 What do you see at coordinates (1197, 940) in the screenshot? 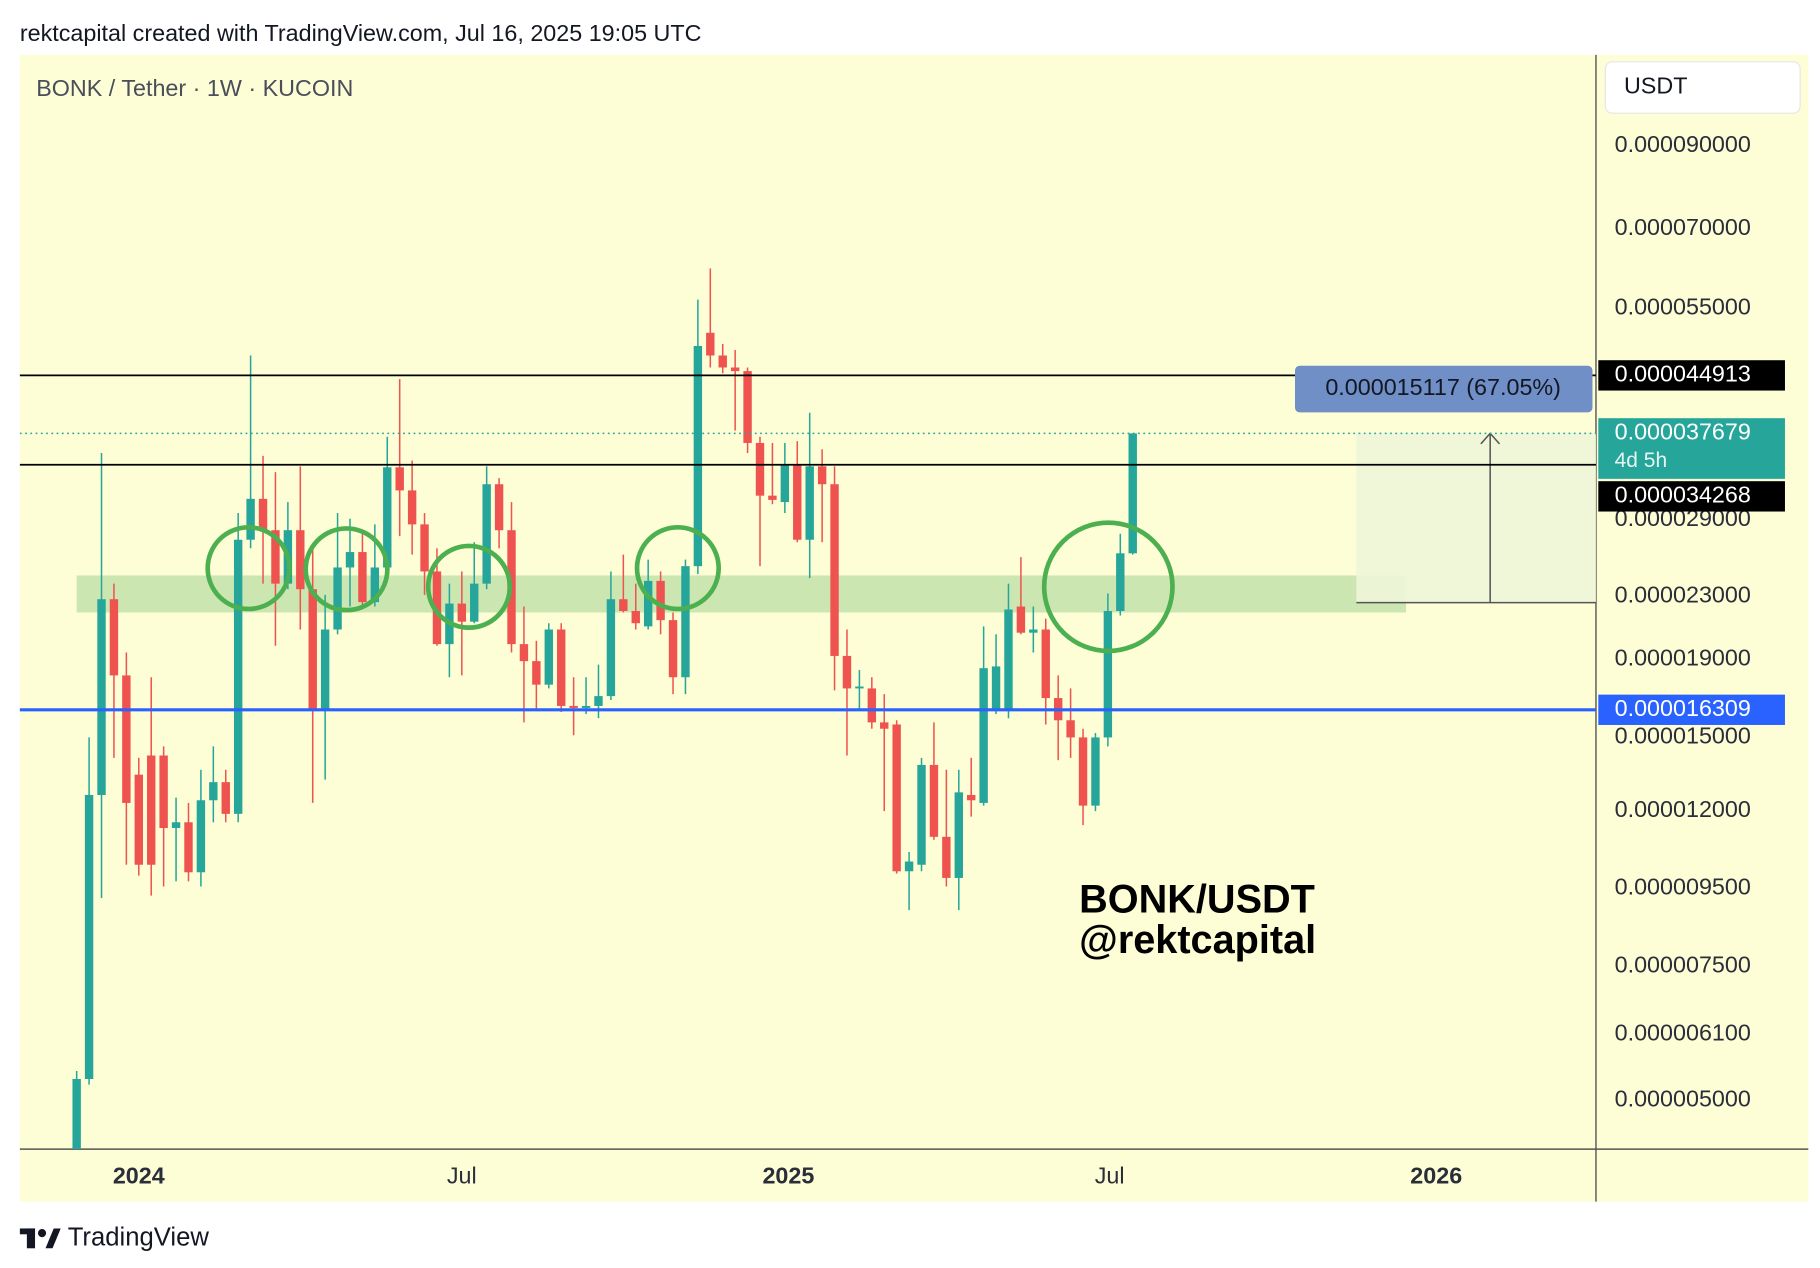
I see `watermark: @rektcapital` at bounding box center [1197, 940].